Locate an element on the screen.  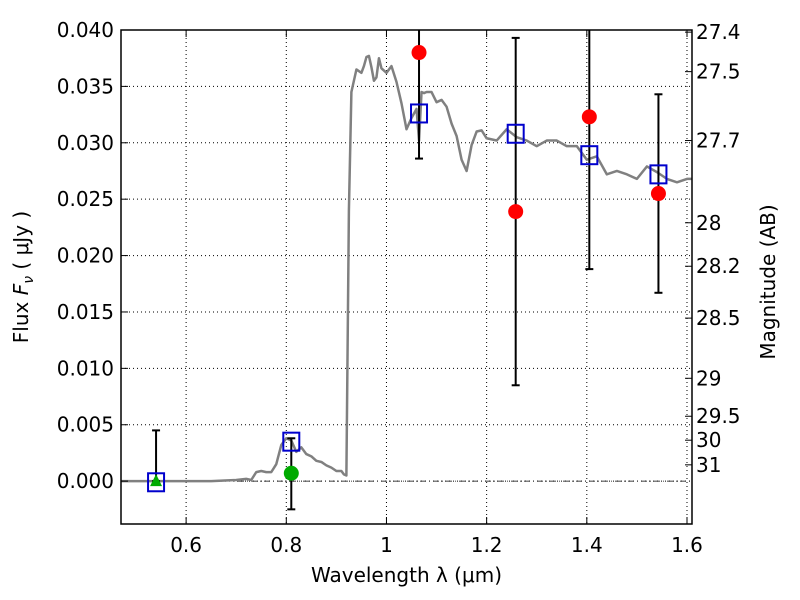
y-tick-label: 0.005 is located at coordinates (85, 425).